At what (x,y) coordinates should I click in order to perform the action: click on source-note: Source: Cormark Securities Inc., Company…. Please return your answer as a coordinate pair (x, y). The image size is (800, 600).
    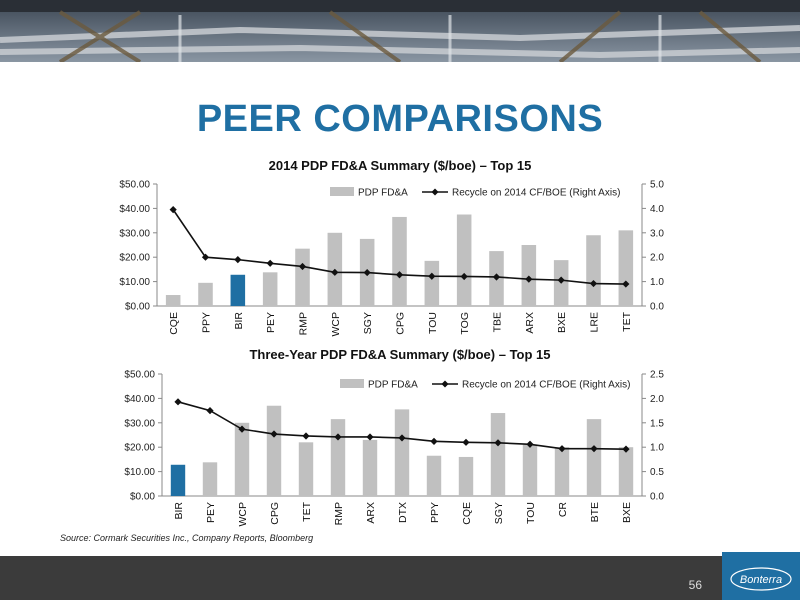
    Looking at the image, I should click on (187, 538).